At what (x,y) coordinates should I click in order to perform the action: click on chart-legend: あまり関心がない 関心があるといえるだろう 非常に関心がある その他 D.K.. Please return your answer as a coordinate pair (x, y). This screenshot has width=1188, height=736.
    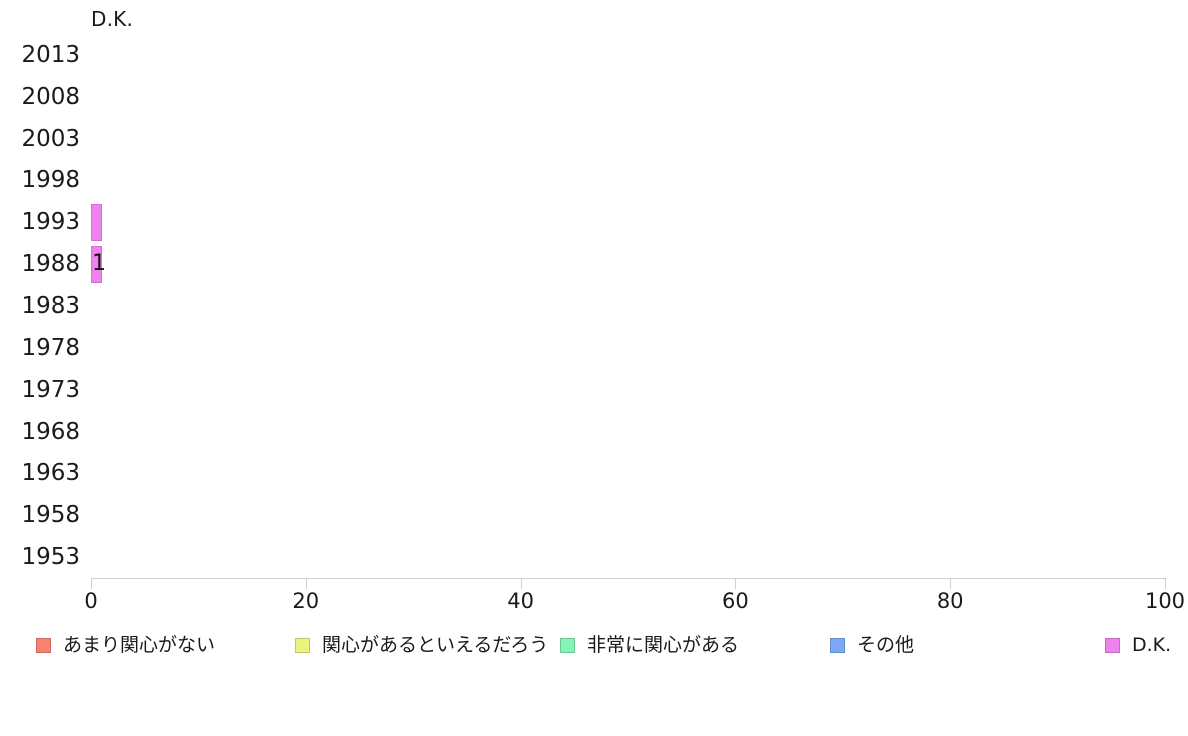
    Looking at the image, I should click on (594, 645).